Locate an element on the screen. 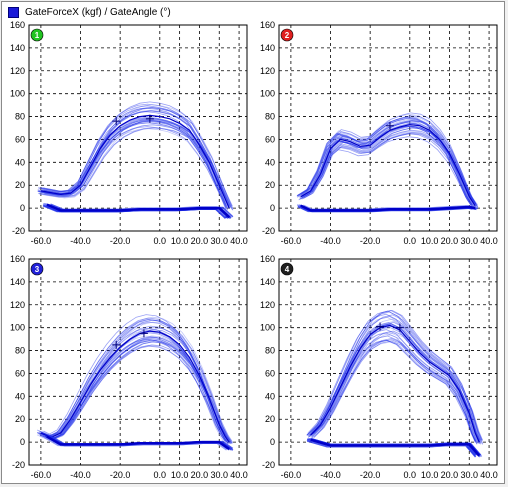 This screenshot has width=508, height=487. panel-badge-number: 2 is located at coordinates (287, 35).